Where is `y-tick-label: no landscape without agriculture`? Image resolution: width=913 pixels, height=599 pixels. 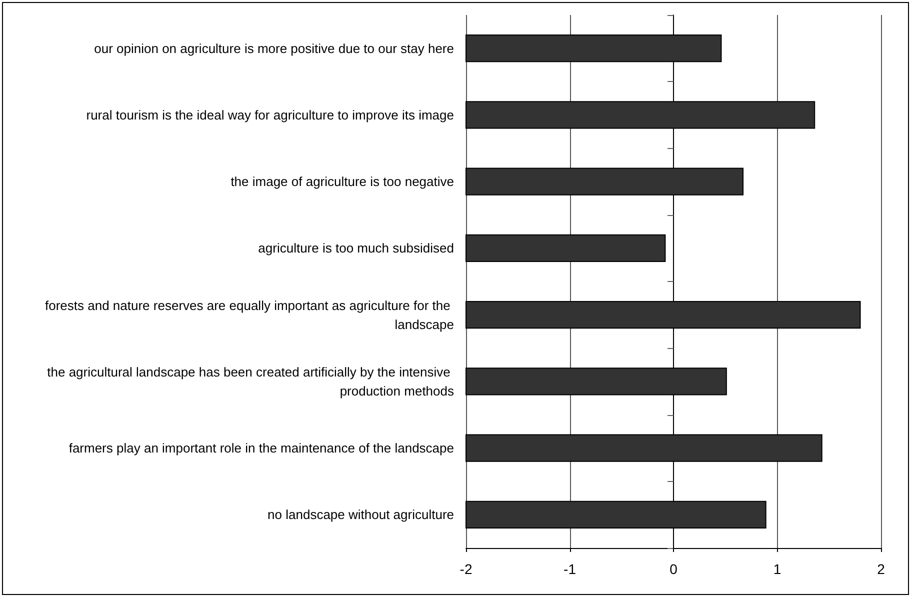
y-tick-label: no landscape without agriculture is located at coordinates (361, 514).